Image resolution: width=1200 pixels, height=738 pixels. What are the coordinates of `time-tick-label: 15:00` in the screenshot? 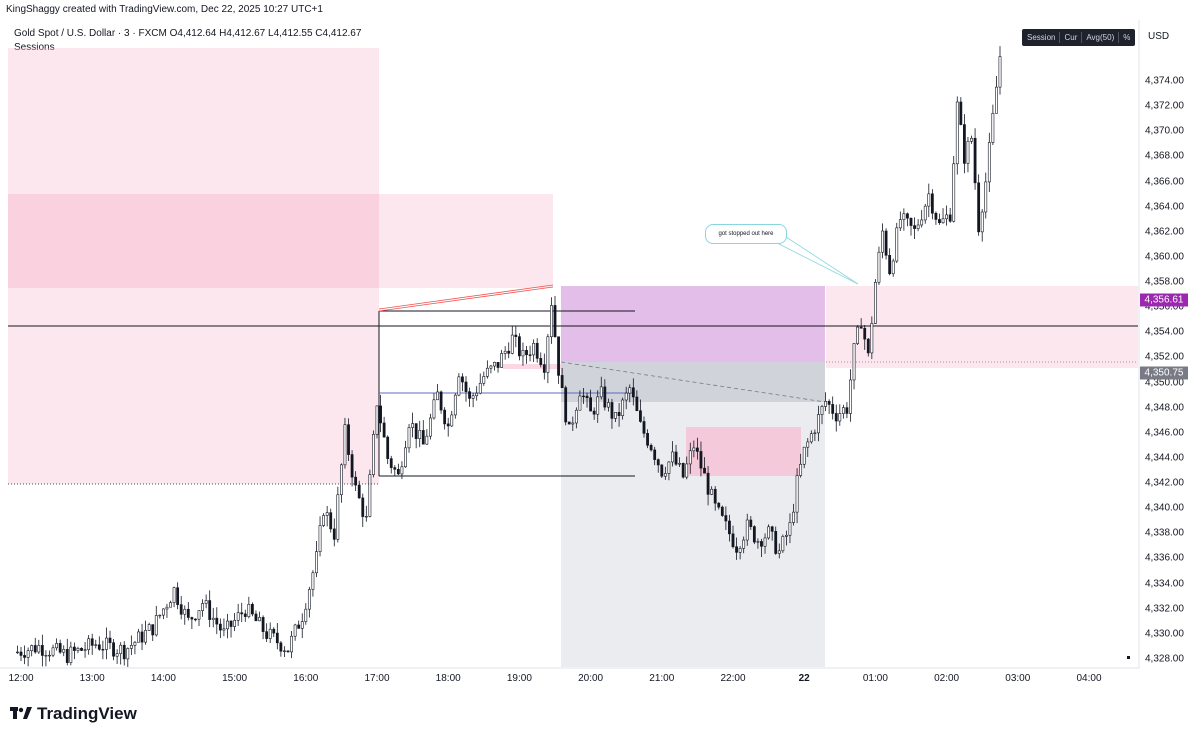 It's located at (235, 678).